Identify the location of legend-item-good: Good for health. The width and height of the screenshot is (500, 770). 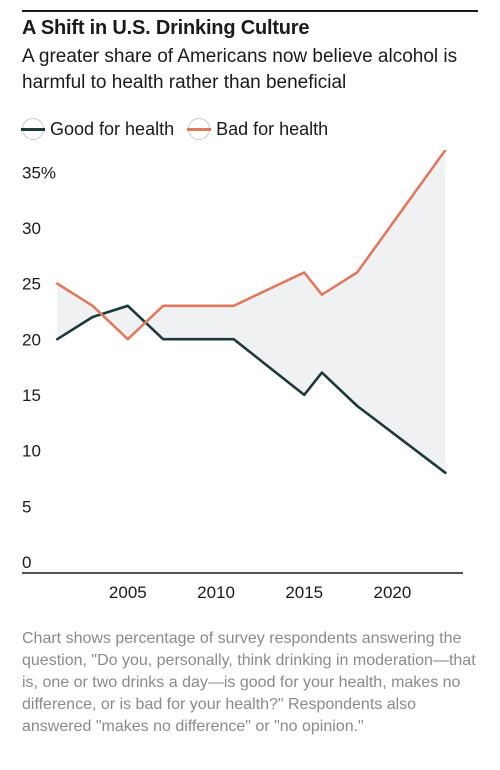
(98, 129).